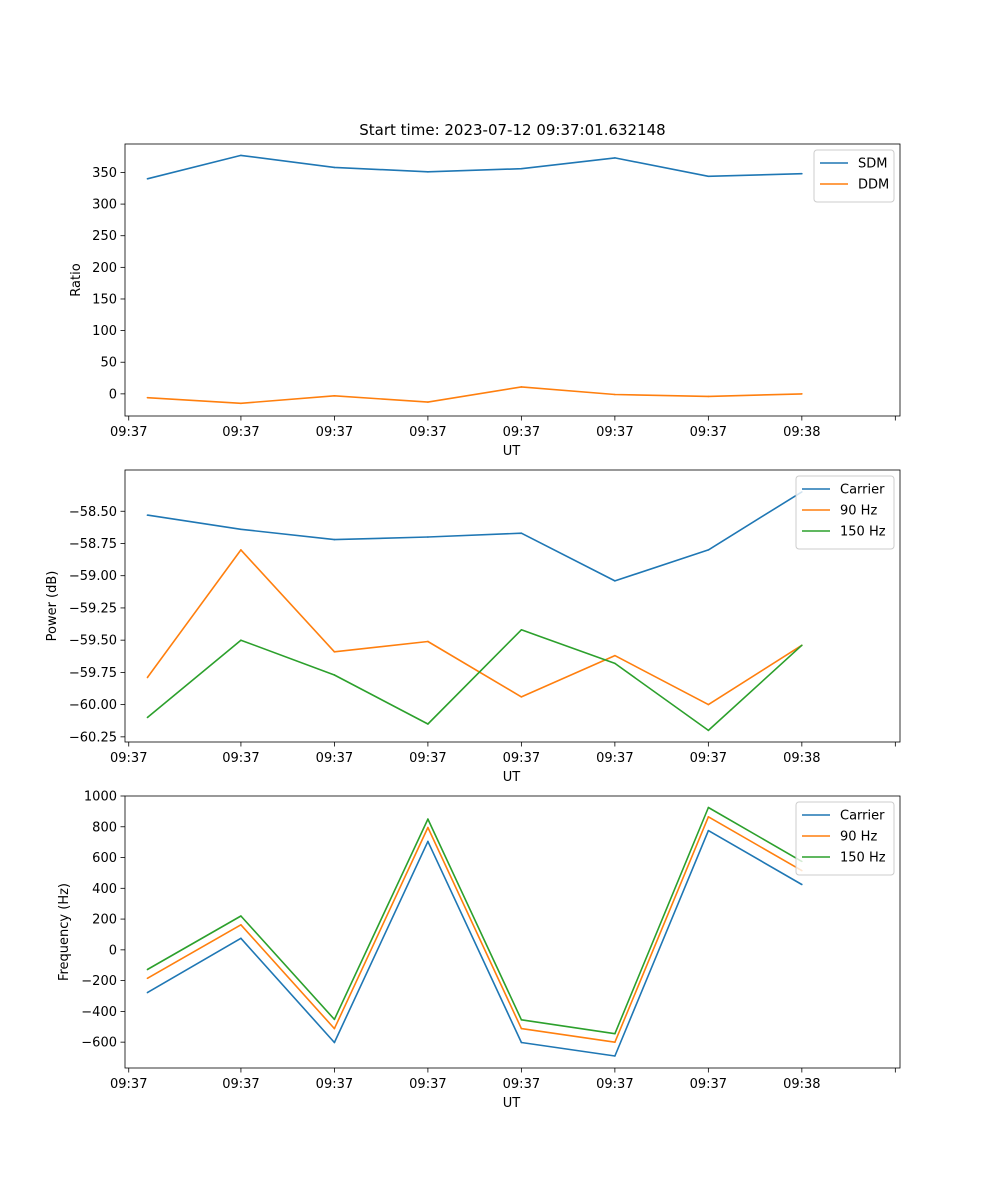  What do you see at coordinates (104, 299) in the screenshot?
I see `y-tick-label: 150` at bounding box center [104, 299].